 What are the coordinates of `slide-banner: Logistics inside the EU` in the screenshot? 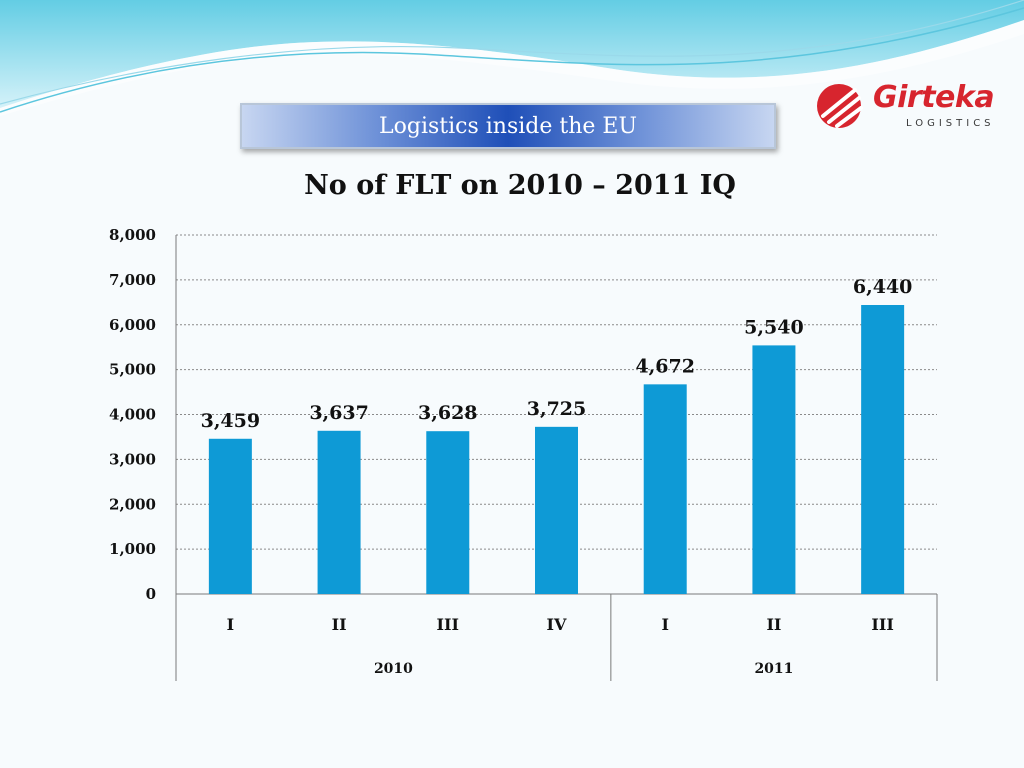 It's located at (508, 126).